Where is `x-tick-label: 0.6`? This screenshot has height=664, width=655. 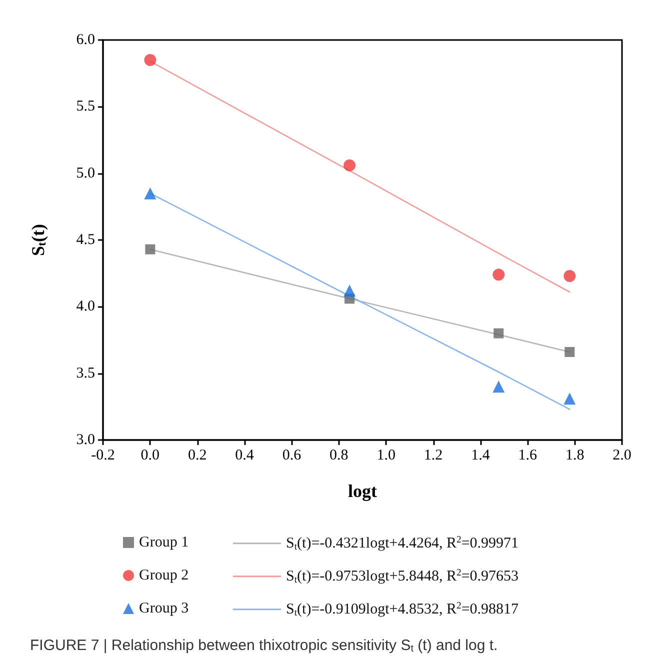
x-tick-label: 0.6 is located at coordinates (292, 456).